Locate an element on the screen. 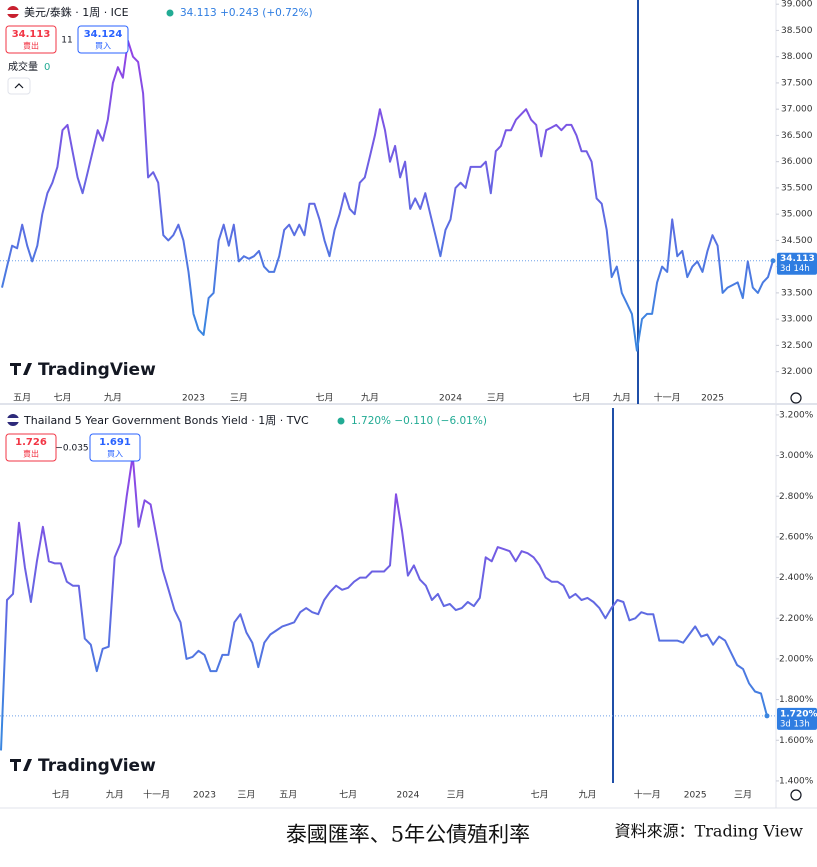 This screenshot has width=817, height=867. y-tick-label: 32.500 is located at coordinates (797, 346).